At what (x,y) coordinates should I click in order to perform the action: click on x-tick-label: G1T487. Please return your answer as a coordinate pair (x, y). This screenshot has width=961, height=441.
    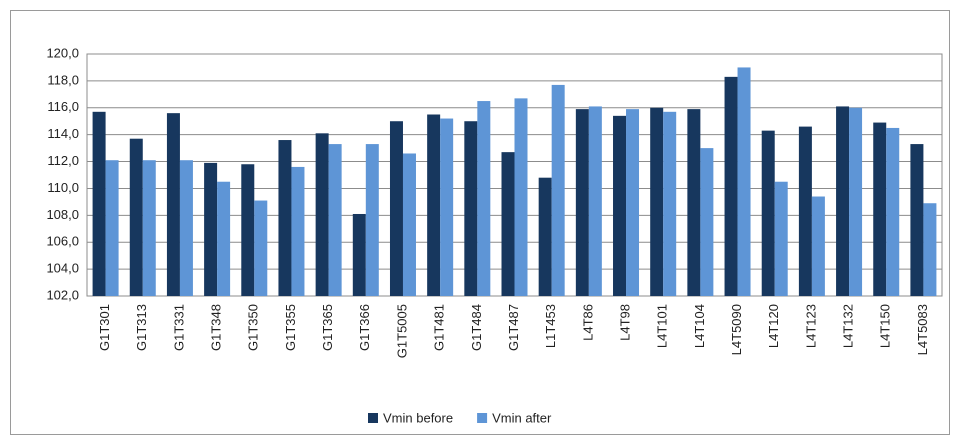
    Looking at the image, I should click on (513, 327).